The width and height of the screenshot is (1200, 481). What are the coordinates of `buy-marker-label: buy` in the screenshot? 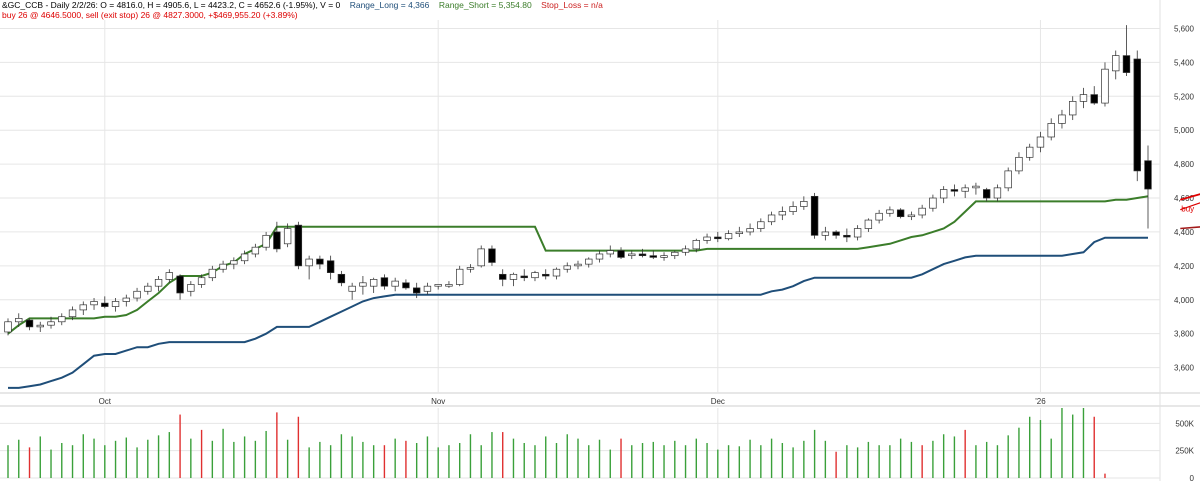 It's located at (1187, 209).